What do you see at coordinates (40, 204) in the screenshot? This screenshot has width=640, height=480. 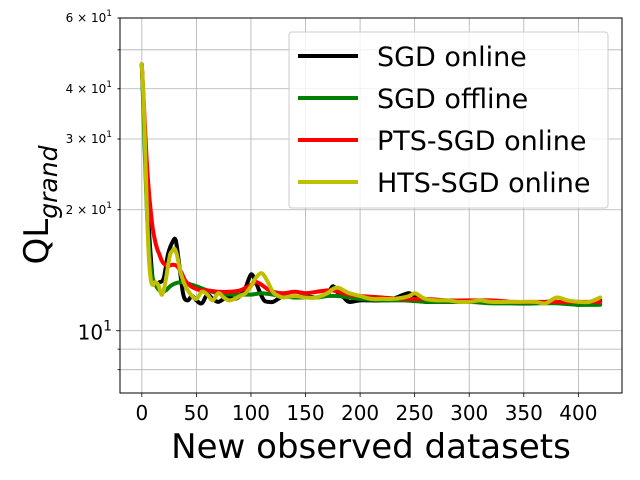 I see `y-axis-title: QLgrand` at bounding box center [40, 204].